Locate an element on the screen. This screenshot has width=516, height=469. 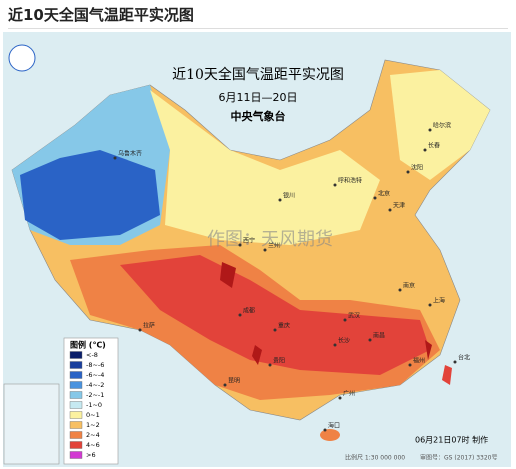
city-label: 武汉 is located at coordinates (354, 316).